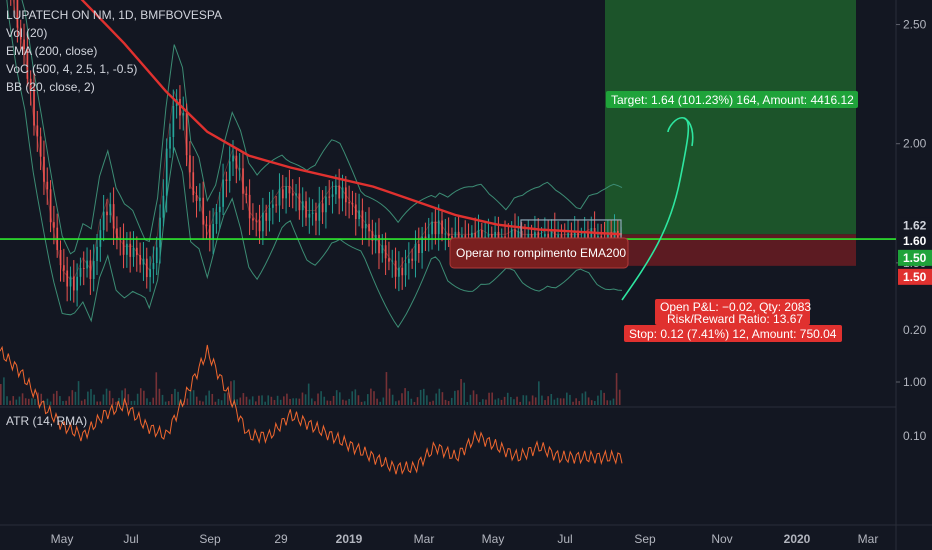 This screenshot has height=550, width=932. Describe the element at coordinates (349, 539) in the screenshot. I see `time-axis-label: 2019` at that location.